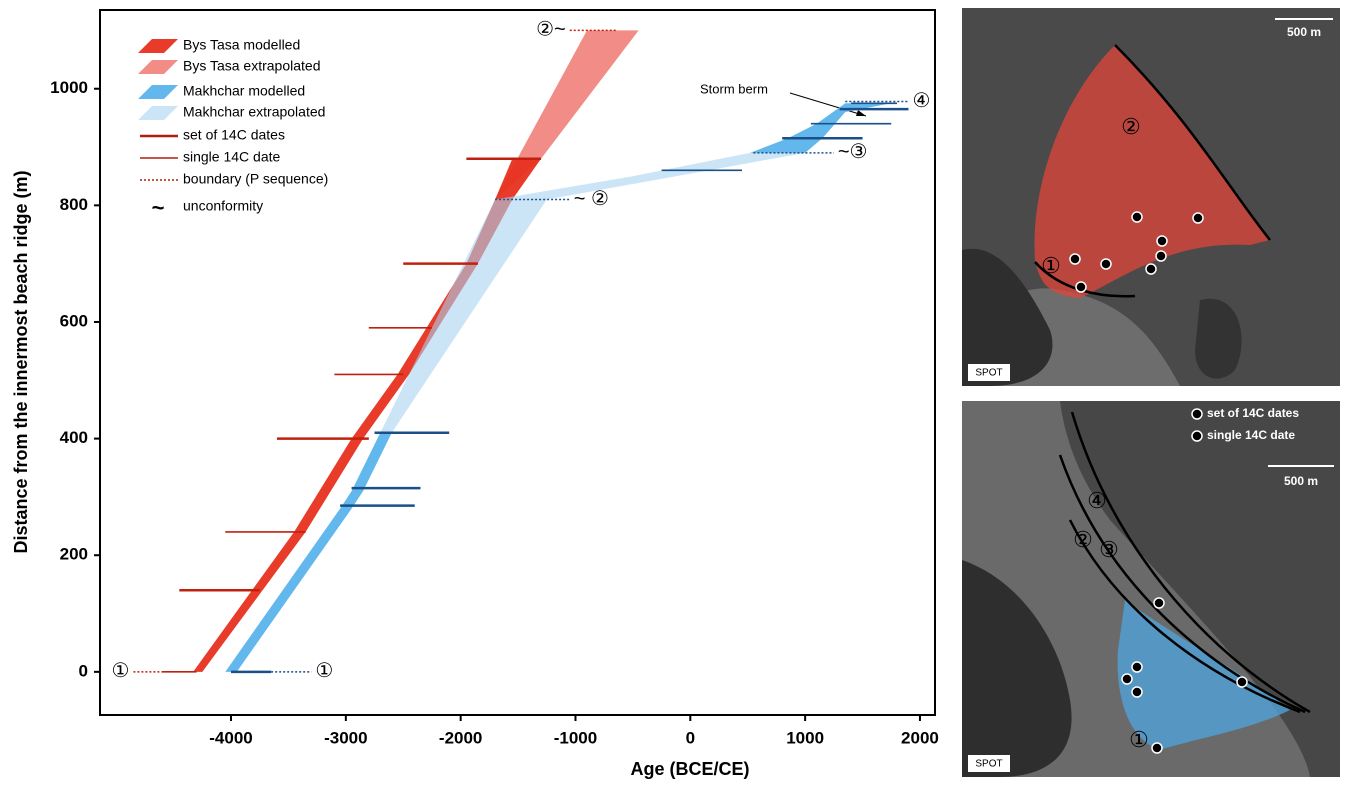 The width and height of the screenshot is (1346, 787). Describe the element at coordinates (1192, 142) in the screenshot. I see `map-ridge` at that location.